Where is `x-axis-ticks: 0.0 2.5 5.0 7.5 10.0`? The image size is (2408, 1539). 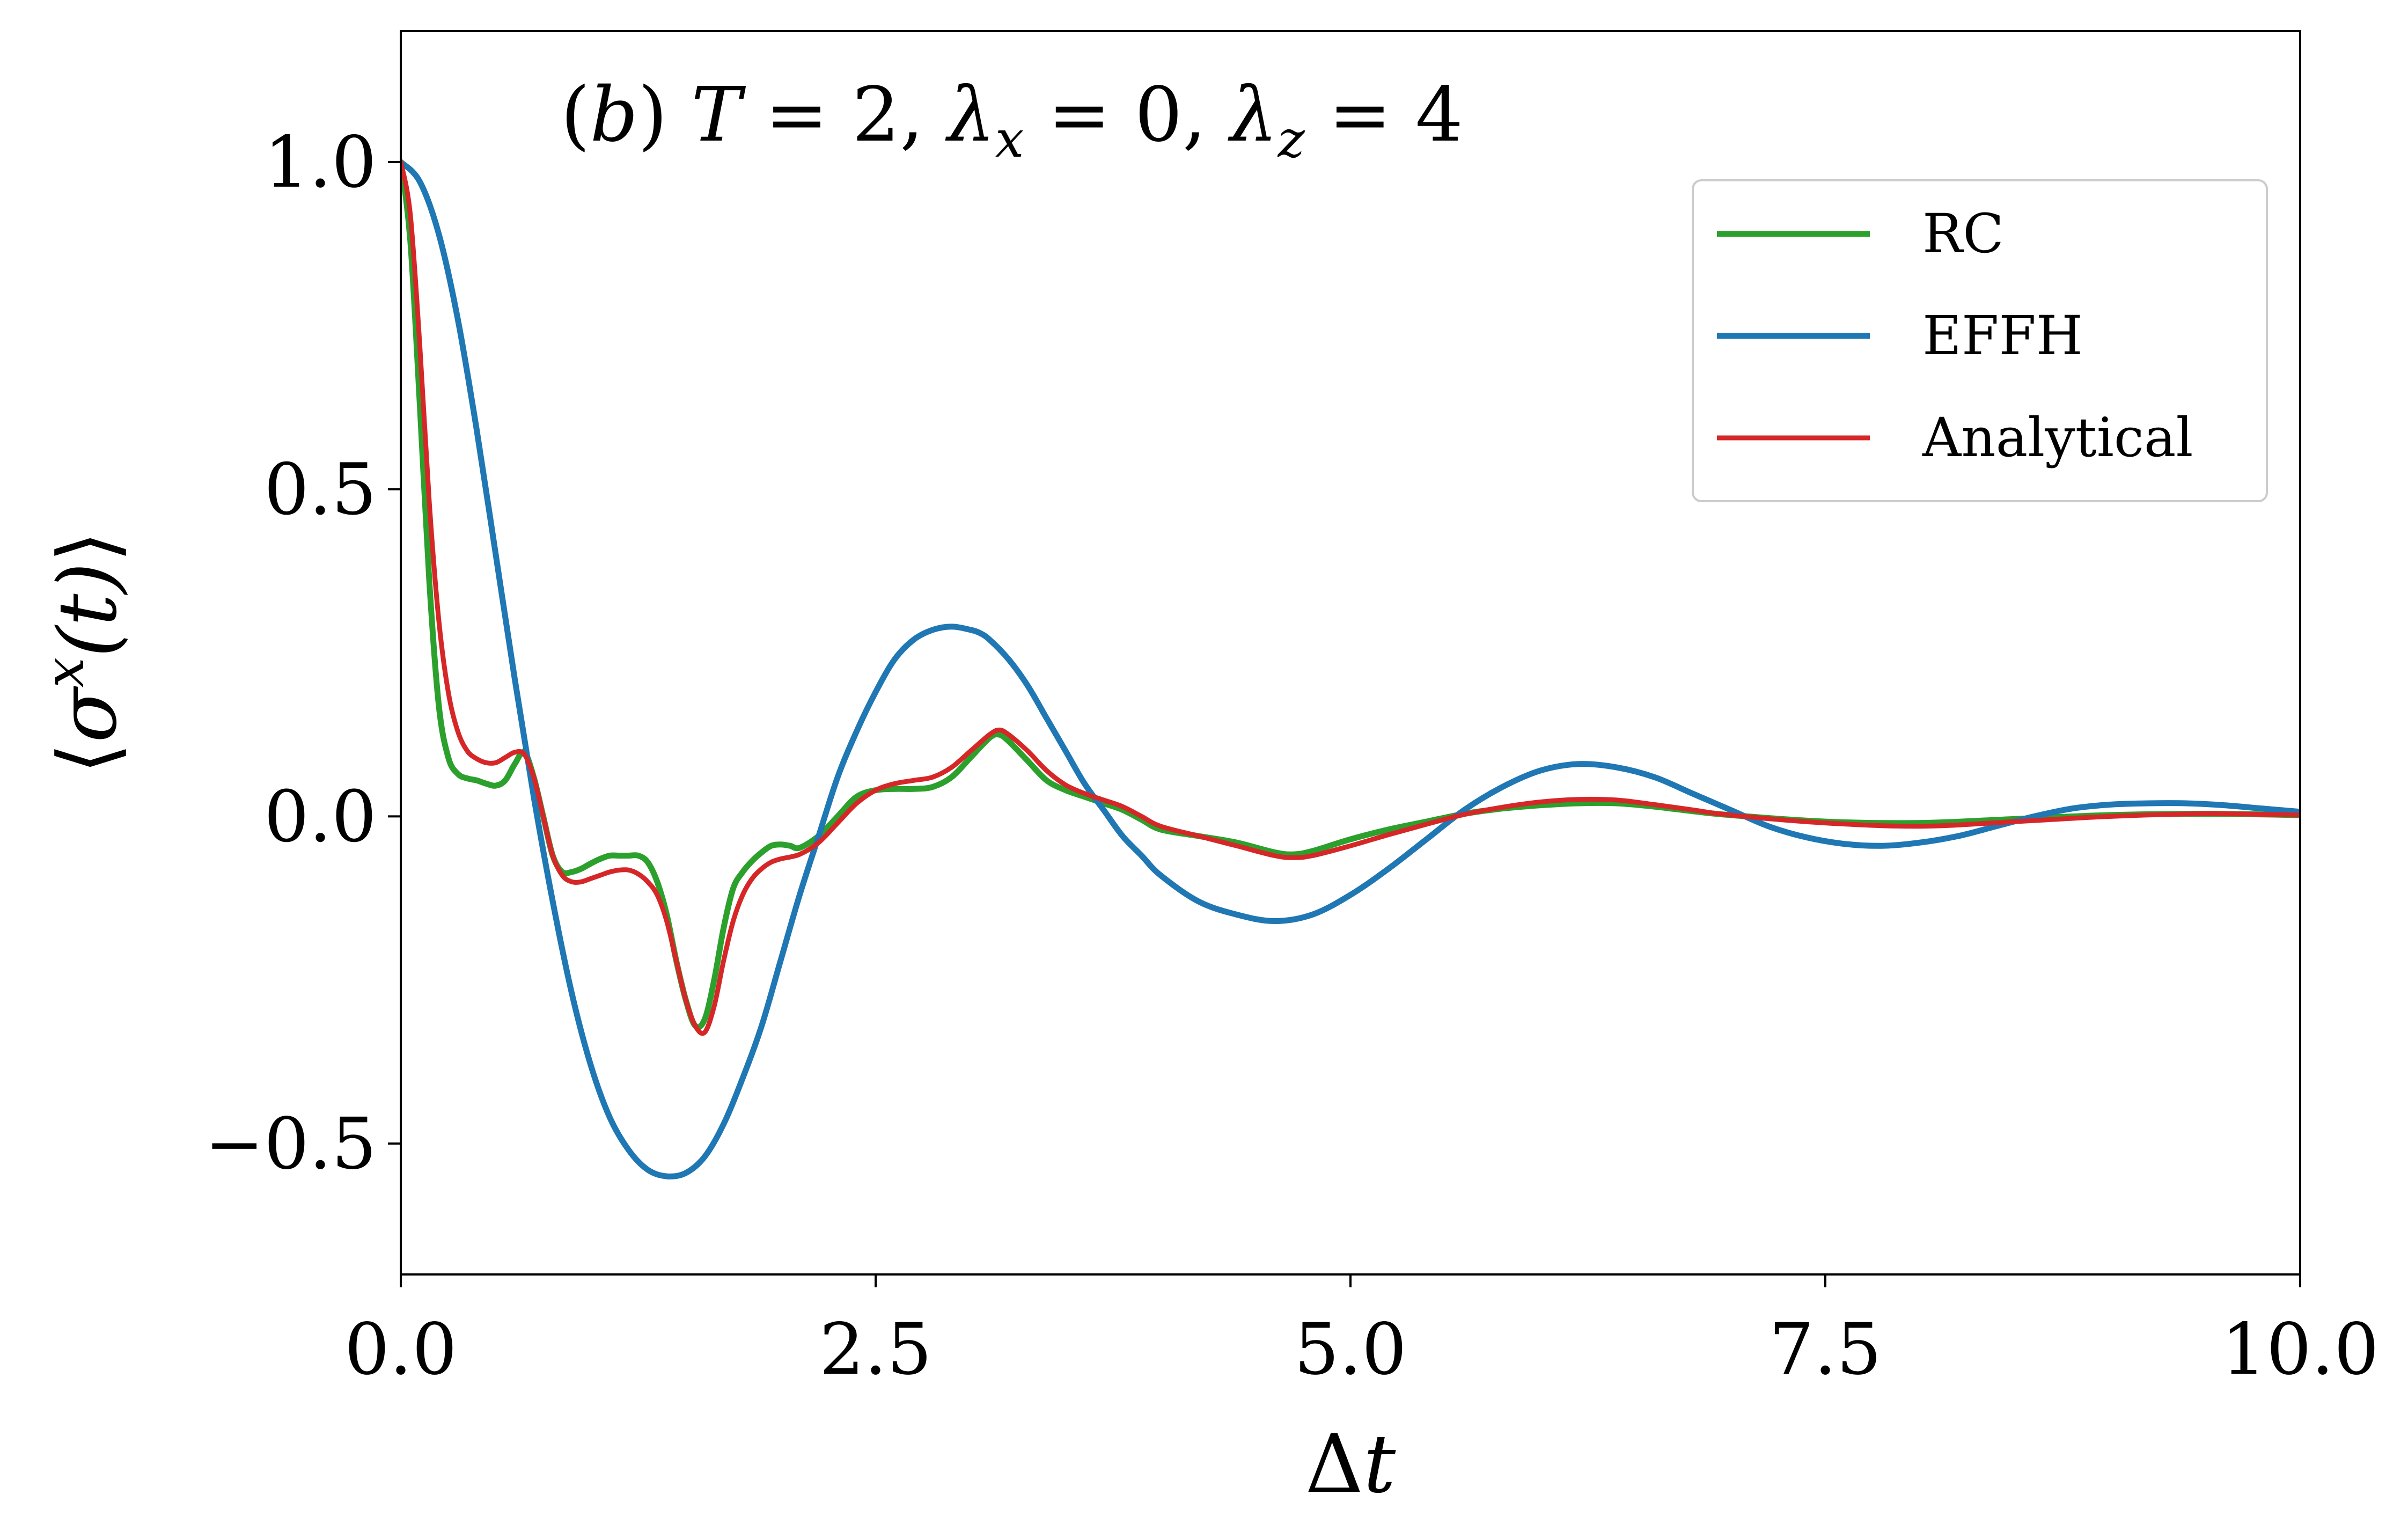 x-axis-ticks: 0.0 2.5 5.0 7.5 10.0 is located at coordinates (1361, 1332).